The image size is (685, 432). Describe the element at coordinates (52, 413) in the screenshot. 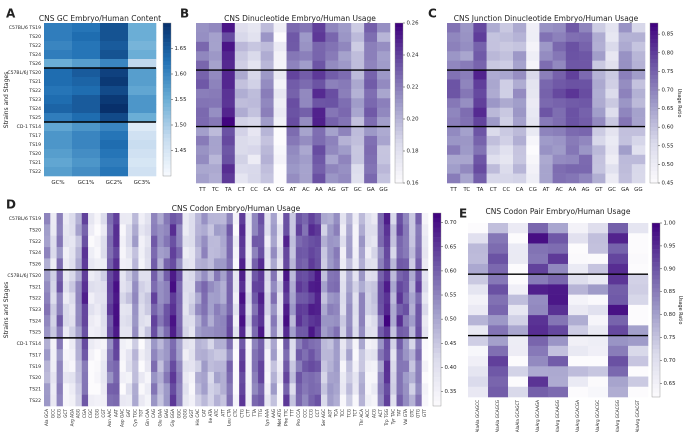

I see `x-tick-label: GCC` at that location.